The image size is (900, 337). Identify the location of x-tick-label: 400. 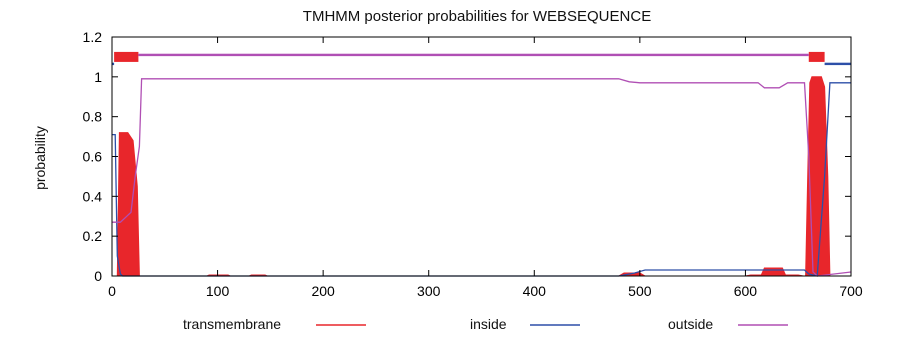
(535, 291).